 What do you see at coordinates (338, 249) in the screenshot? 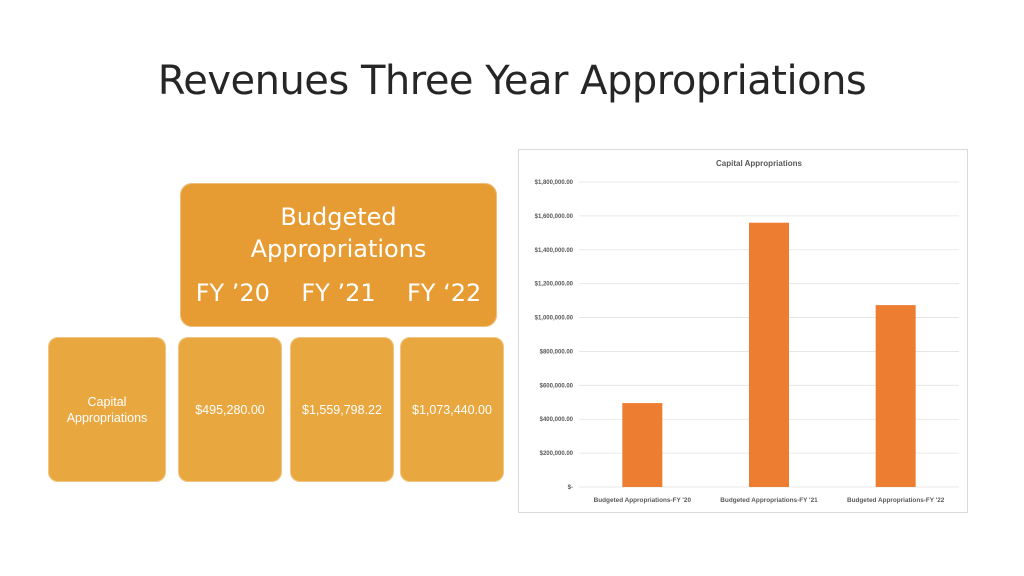
I see `header-title-line2: Appropriations` at bounding box center [338, 249].